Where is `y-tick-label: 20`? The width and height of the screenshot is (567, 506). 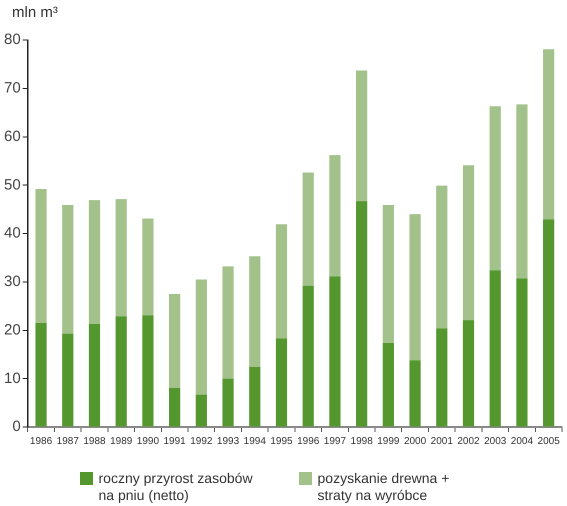 y-tick-label: 20 is located at coordinates (12, 329).